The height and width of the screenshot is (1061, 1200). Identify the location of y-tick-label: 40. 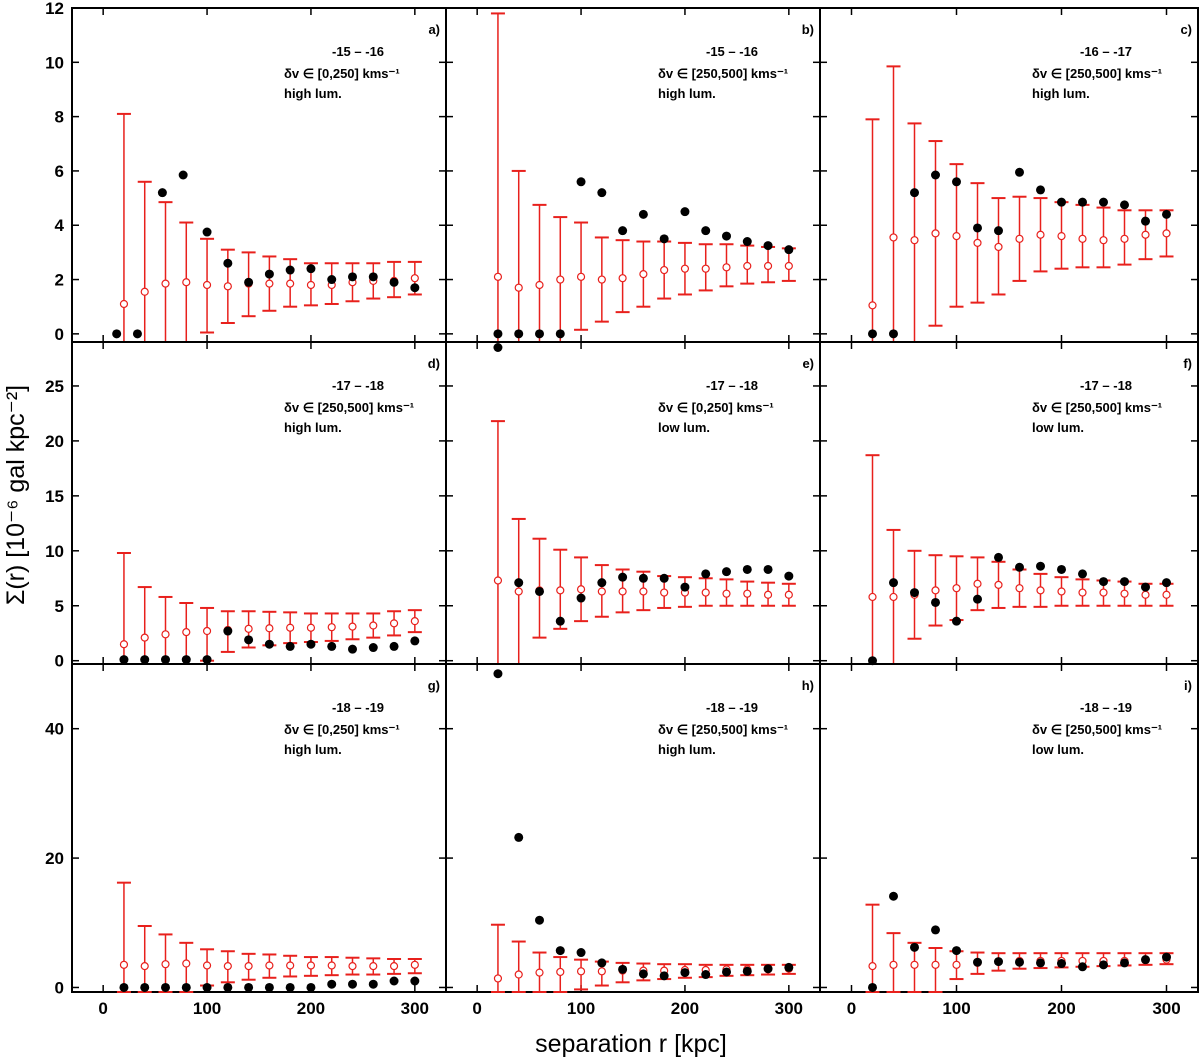
(54, 729).